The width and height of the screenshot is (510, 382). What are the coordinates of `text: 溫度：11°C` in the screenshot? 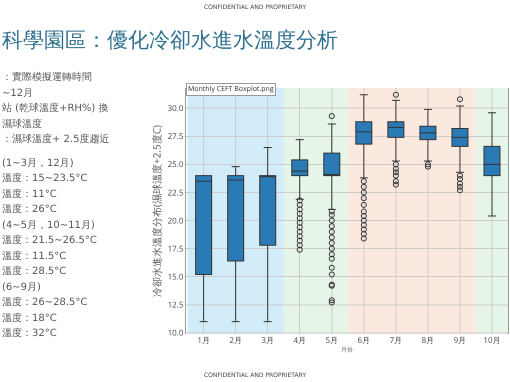 It's located at (29, 194).